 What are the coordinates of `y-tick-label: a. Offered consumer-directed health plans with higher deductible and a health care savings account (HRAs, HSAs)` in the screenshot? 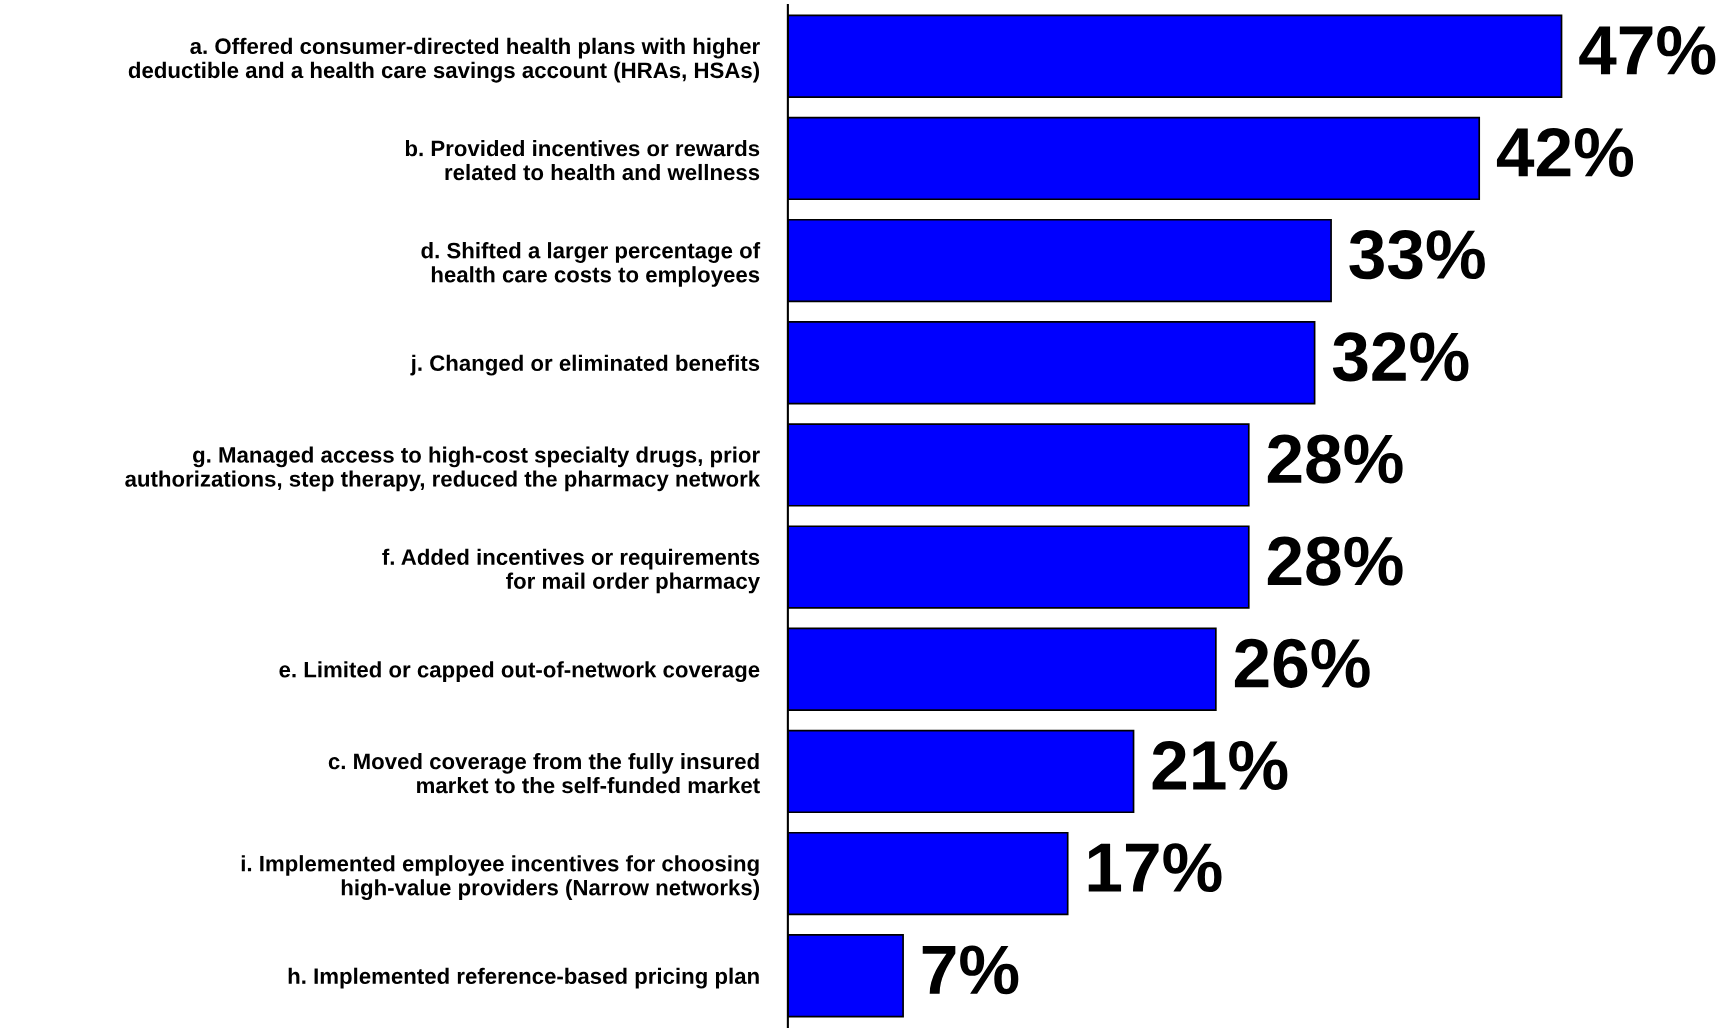 It's located at (444, 60).